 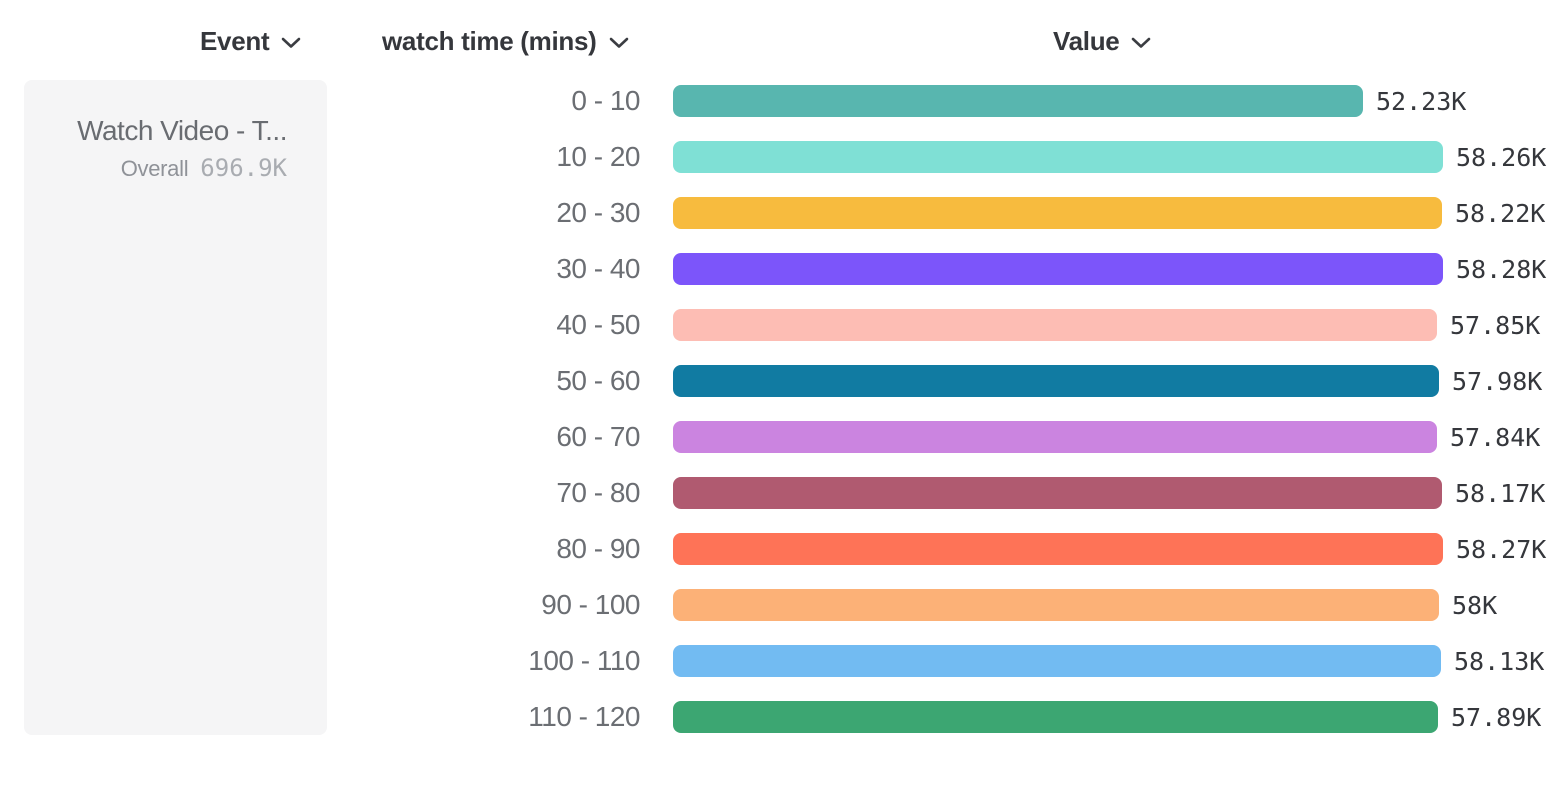 I want to click on value-label: 58.27K, so click(x=1501, y=549).